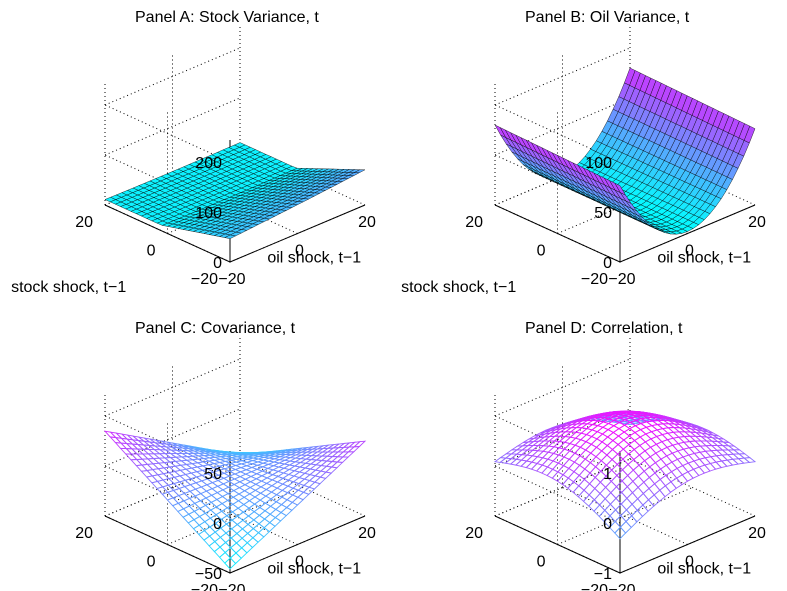 Image resolution: width=787 pixels, height=591 pixels. Describe the element at coordinates (208, 574) in the screenshot. I see `z-tick-label: −50` at that location.